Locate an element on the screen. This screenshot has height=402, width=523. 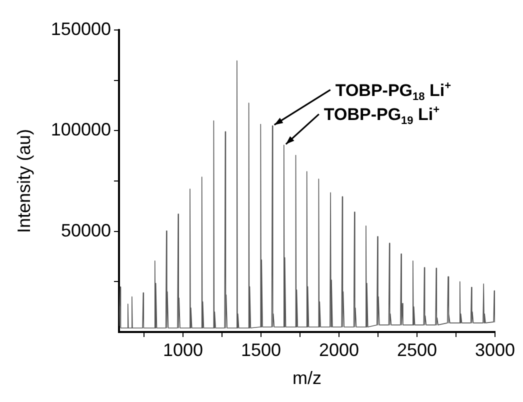
x-axis-title: m/z is located at coordinates (307, 378).